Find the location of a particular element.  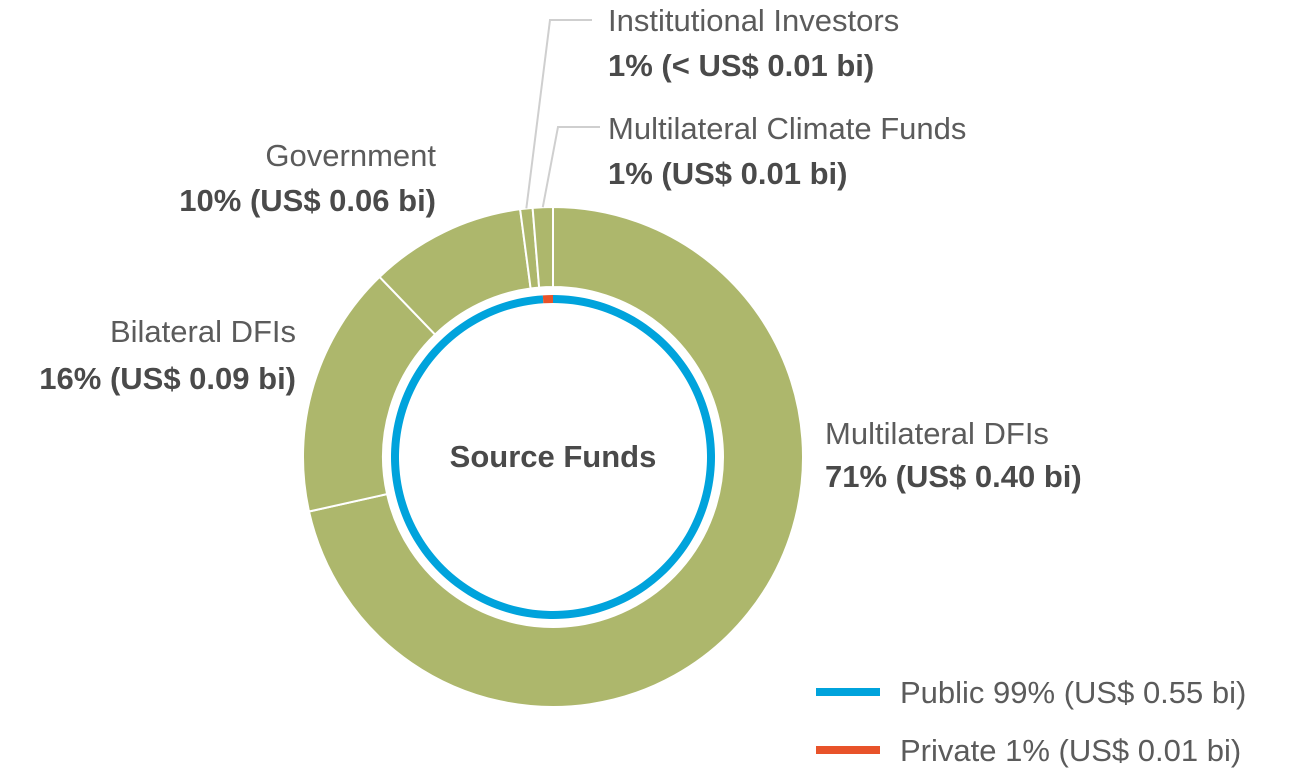

slice-label-multilateral-dfis-value: 71% (US$ 0.40 bi) is located at coordinates (953, 476).